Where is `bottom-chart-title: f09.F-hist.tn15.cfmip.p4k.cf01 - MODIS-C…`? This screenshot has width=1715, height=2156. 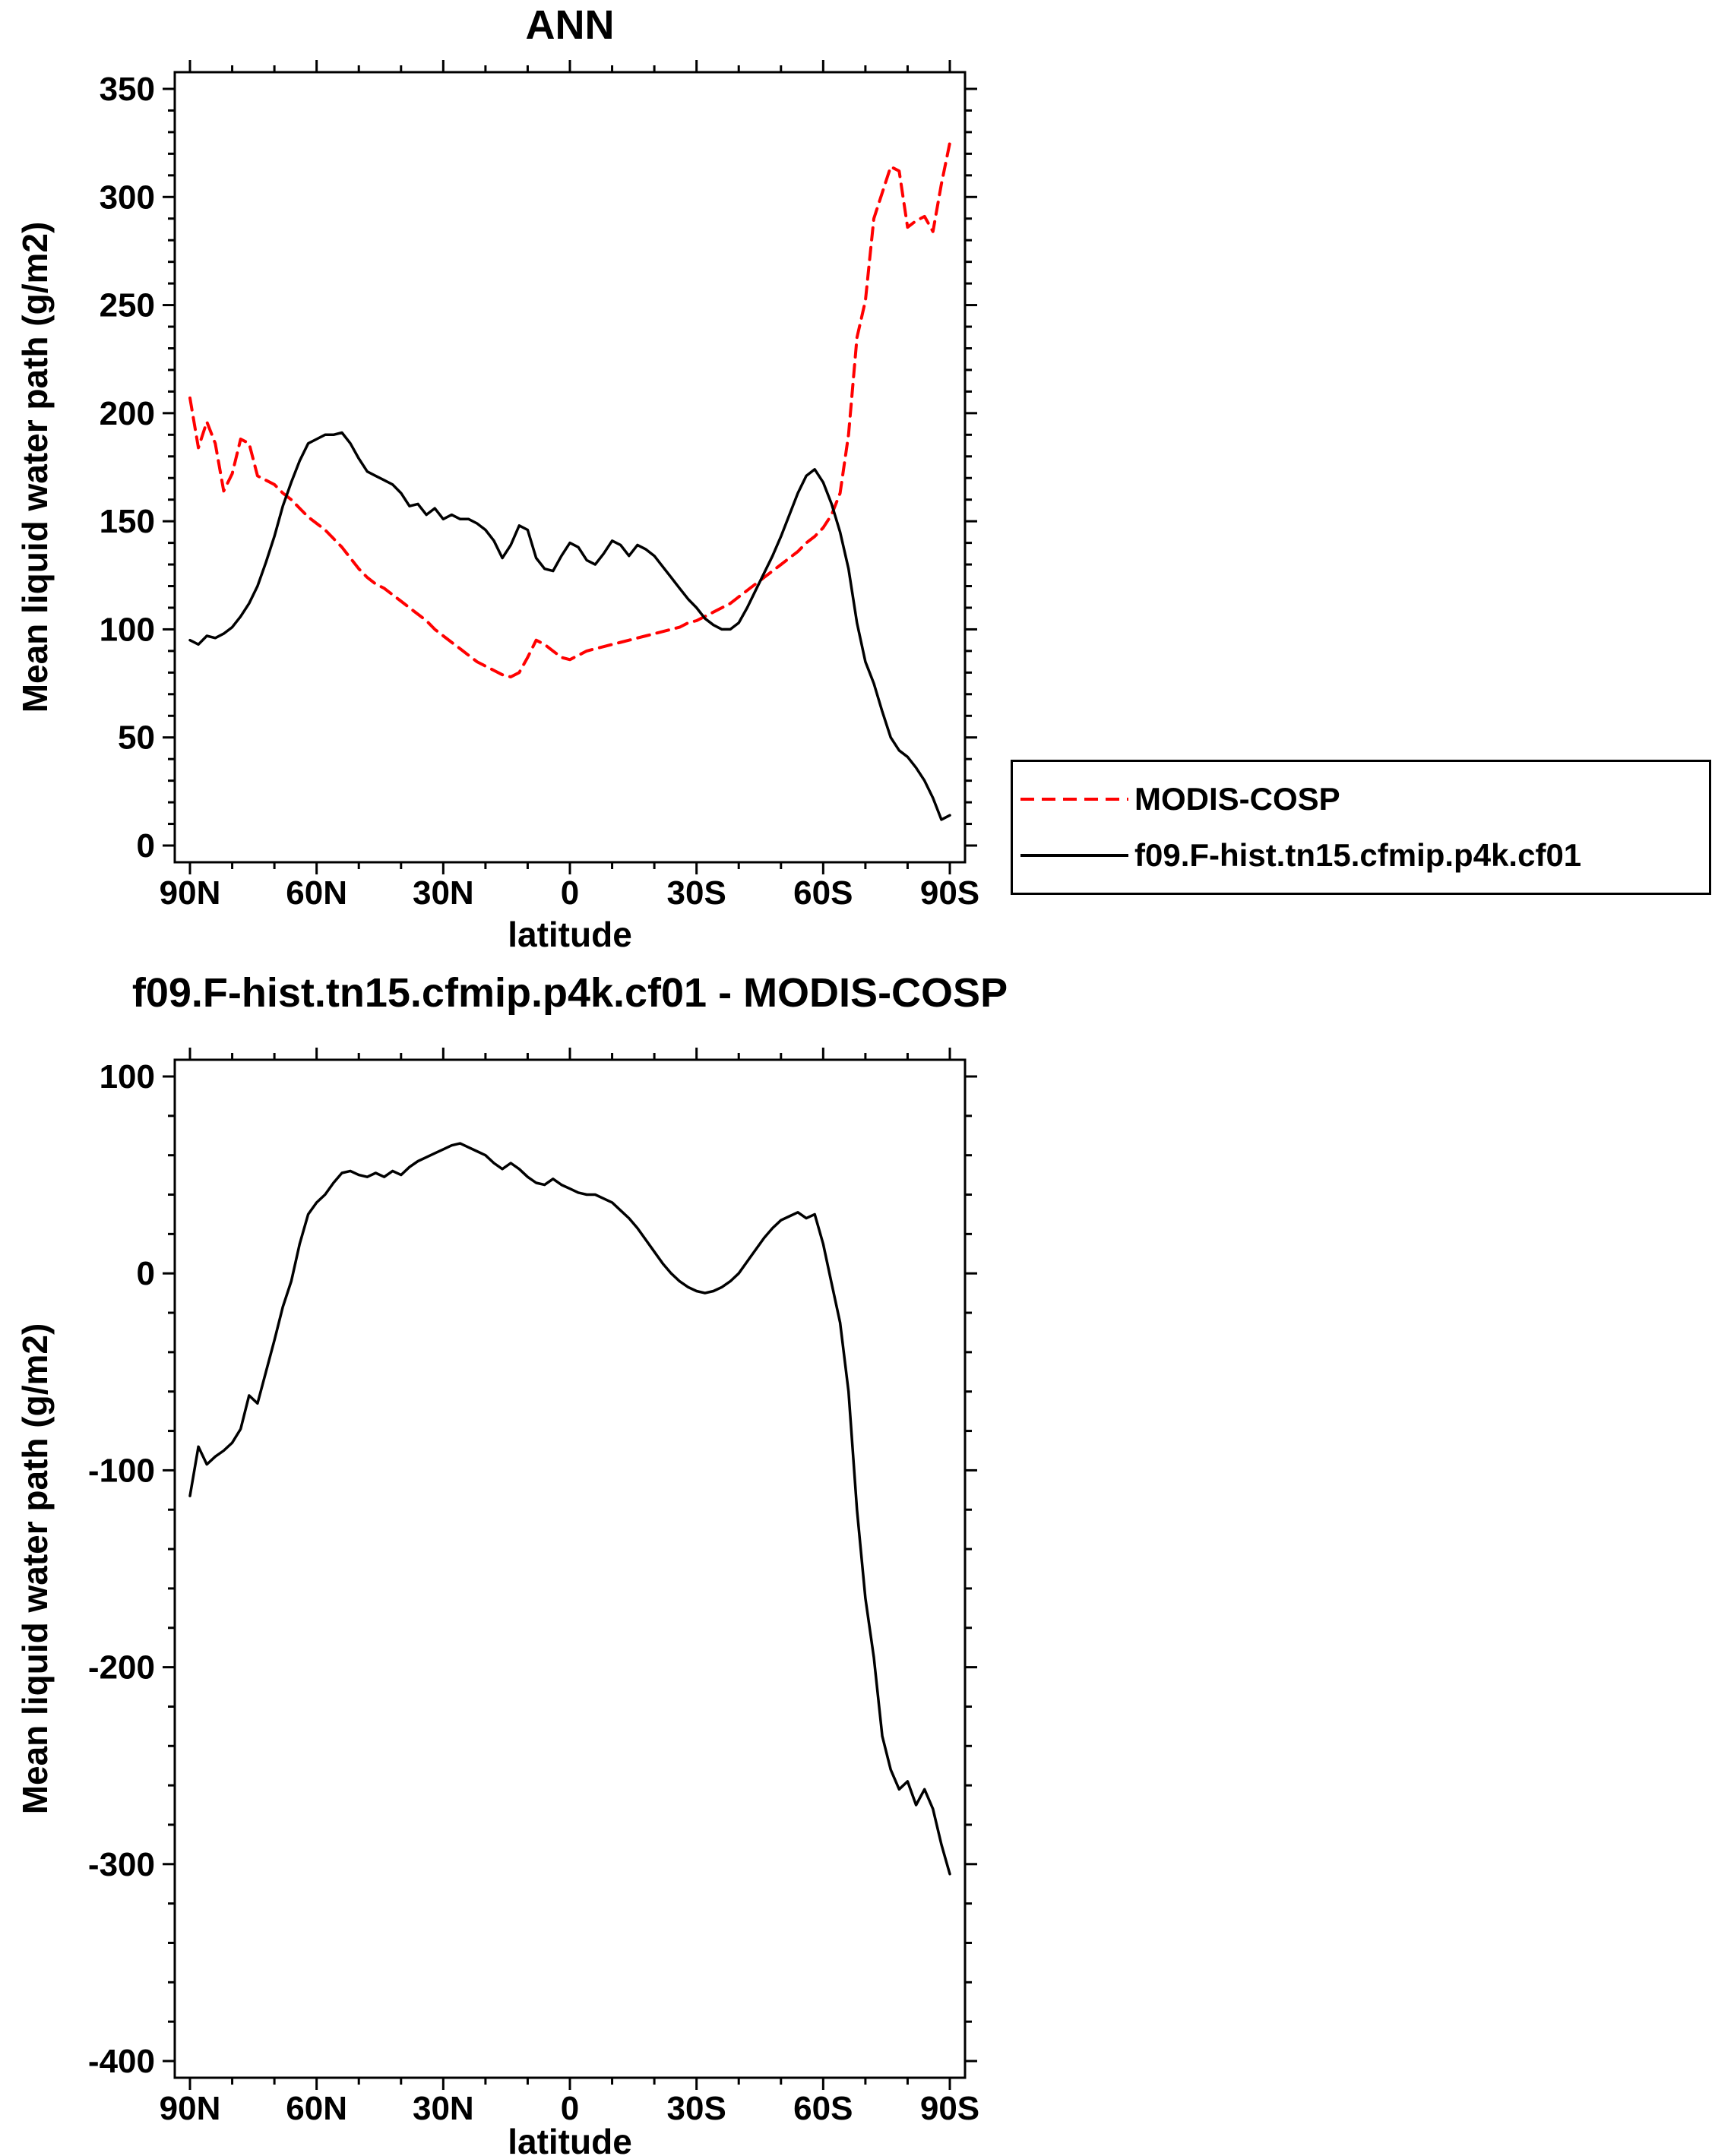
bottom-chart-title: f09.F-hist.tn15.cfmip.p4k.cf01 - MODIS-C… is located at coordinates (569, 993).